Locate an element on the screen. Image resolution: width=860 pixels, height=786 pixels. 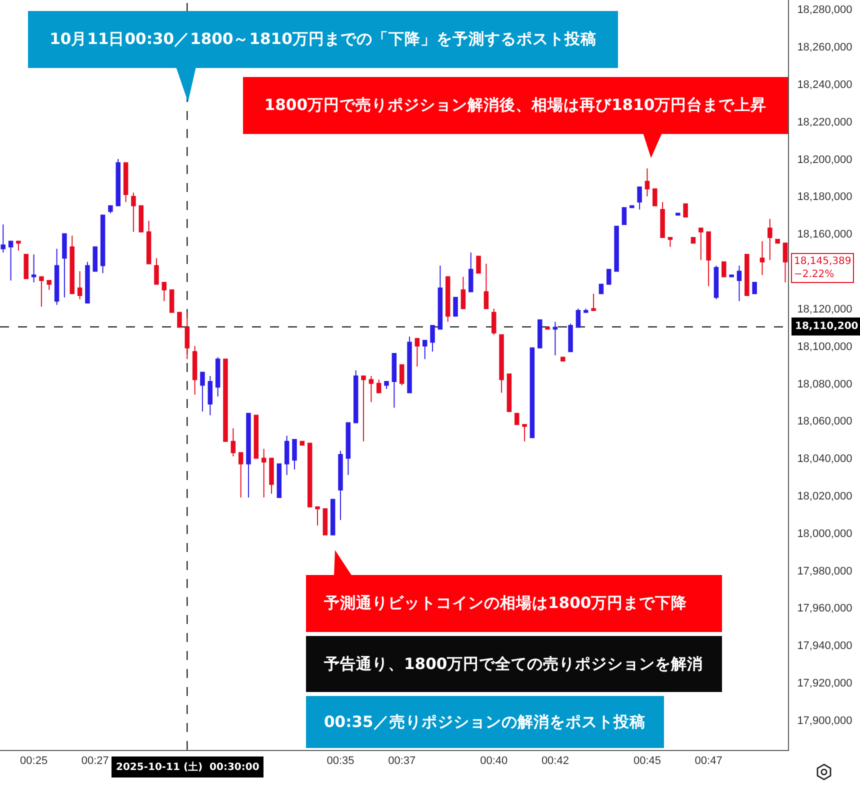
annotation: 予告通り、1800万円で全ての売りポジションを解消 is located at coordinates (514, 664).